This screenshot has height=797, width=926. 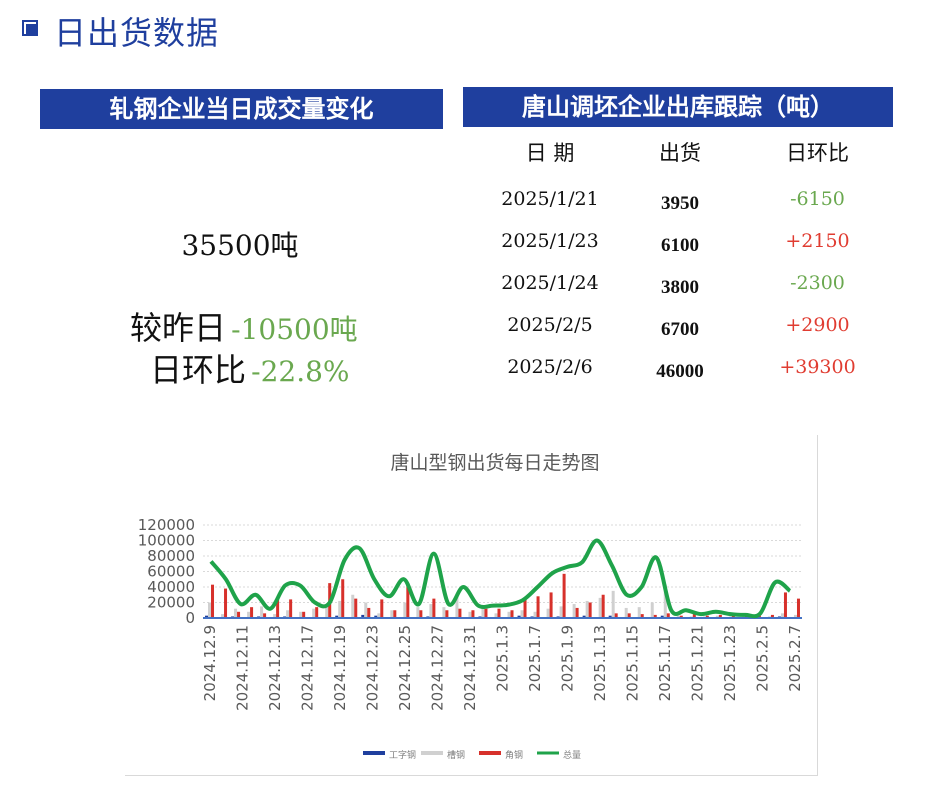 What do you see at coordinates (550, 199) in the screenshot?
I see `table-cell-date: 2025/1/21` at bounding box center [550, 199].